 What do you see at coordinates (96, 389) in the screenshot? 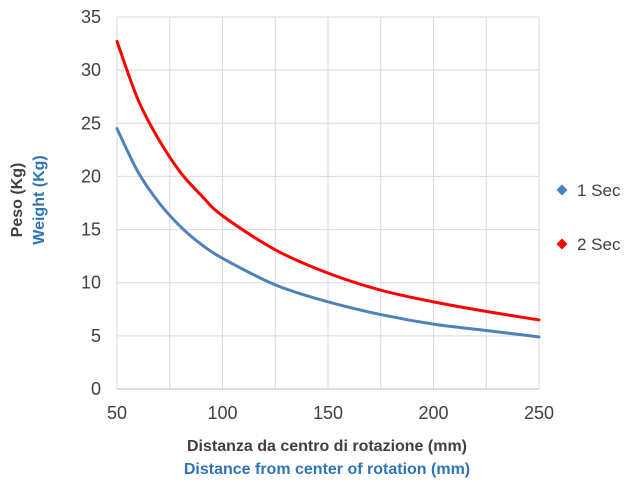
I see `y-tick-label: 0` at bounding box center [96, 389].